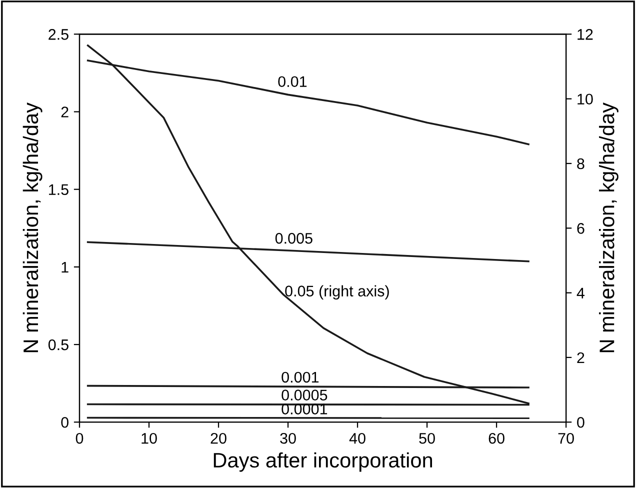 The height and width of the screenshot is (488, 636). What do you see at coordinates (585, 34) in the screenshot?
I see `y2-tick-label: 12` at bounding box center [585, 34].